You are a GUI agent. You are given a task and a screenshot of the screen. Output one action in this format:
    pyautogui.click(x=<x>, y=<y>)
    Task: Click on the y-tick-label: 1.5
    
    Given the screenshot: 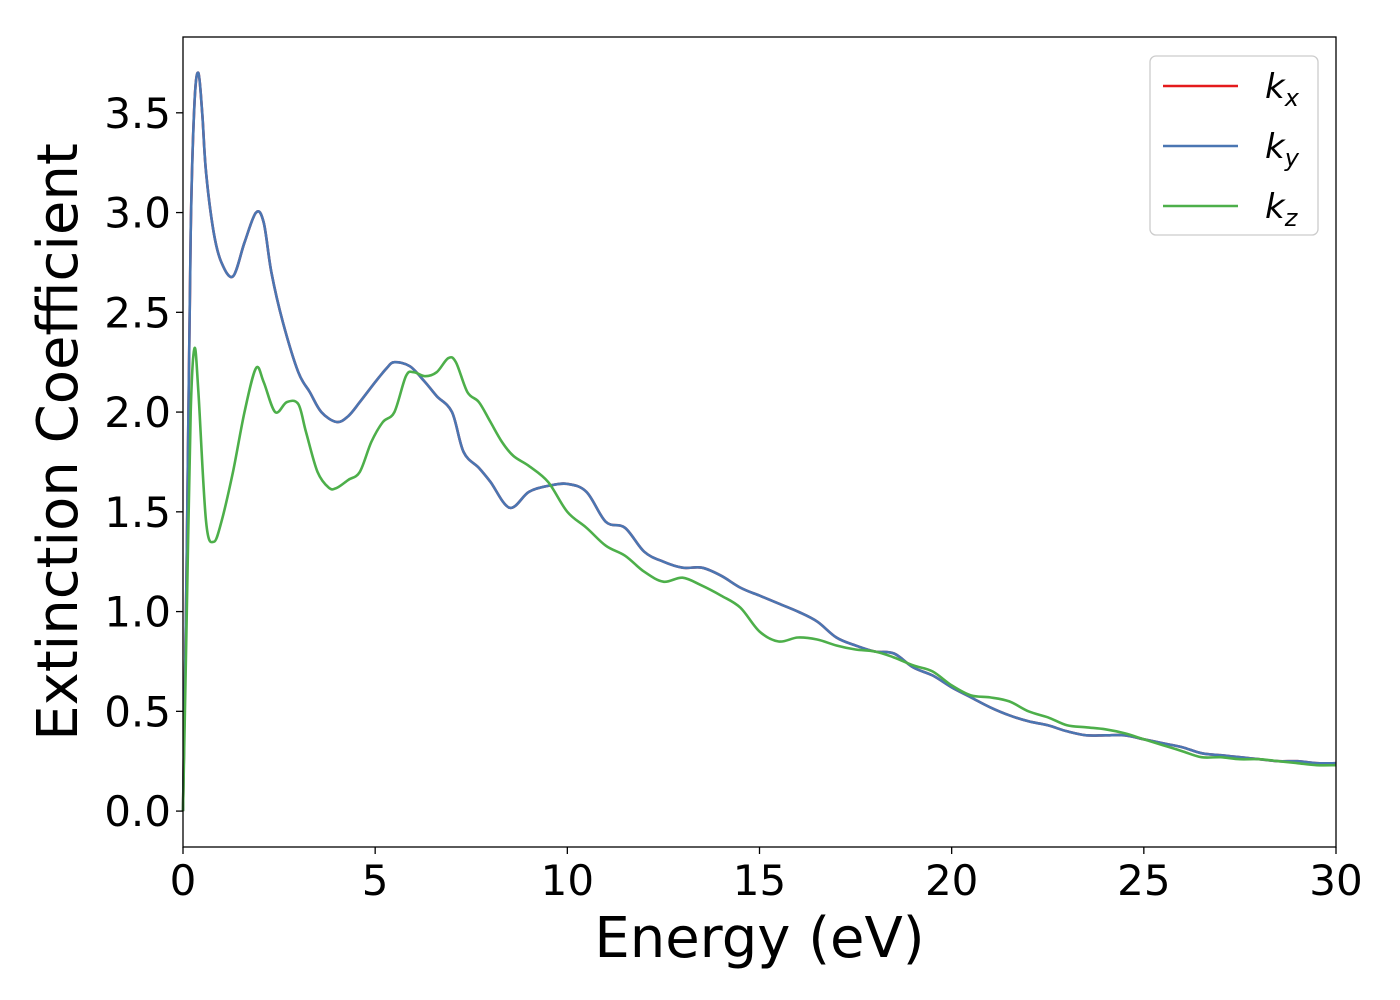 What is the action you would take?
    pyautogui.click(x=137, y=512)
    